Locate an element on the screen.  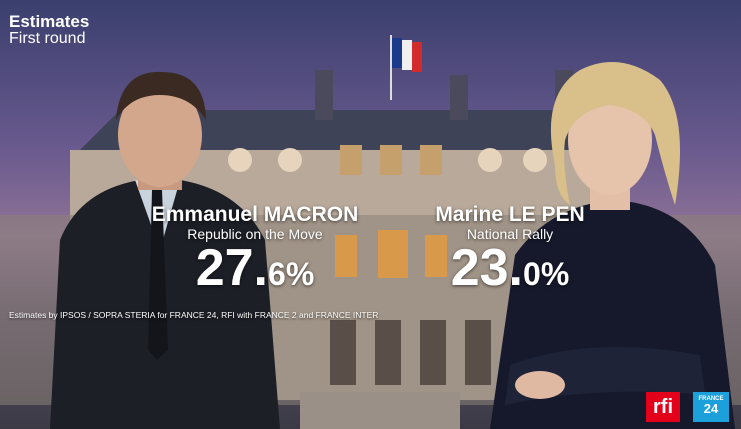
rfi-logo-icon: rfi is located at coordinates (663, 407).